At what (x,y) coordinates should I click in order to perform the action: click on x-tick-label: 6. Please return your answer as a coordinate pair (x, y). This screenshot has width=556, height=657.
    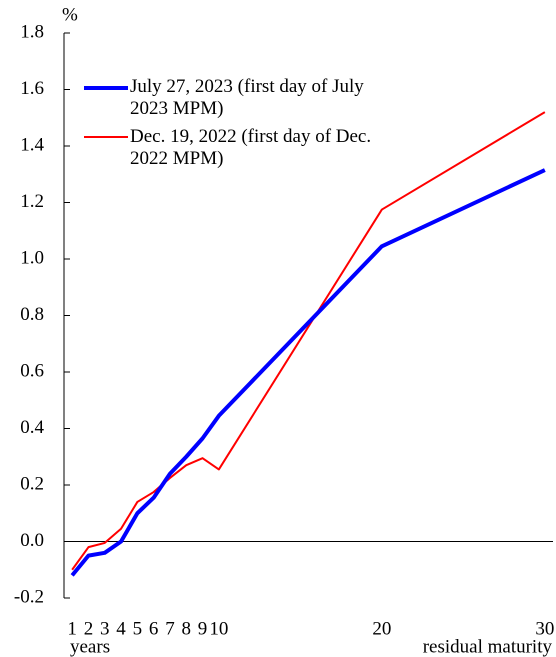
    Looking at the image, I should click on (154, 628).